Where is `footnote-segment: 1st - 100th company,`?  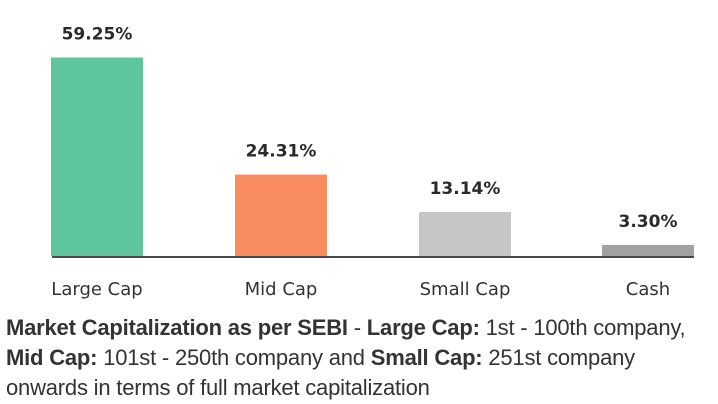
footnote-segment: 1st - 100th company, is located at coordinates (582, 327).